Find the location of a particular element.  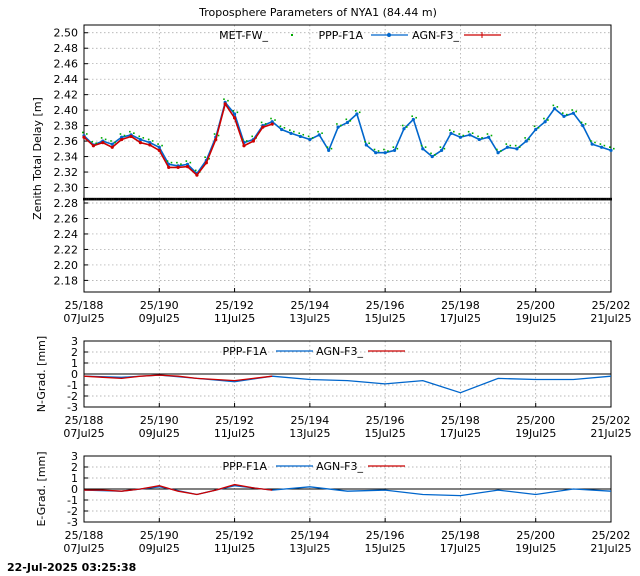

y-tick-label: -3 is located at coordinates (72, 407).